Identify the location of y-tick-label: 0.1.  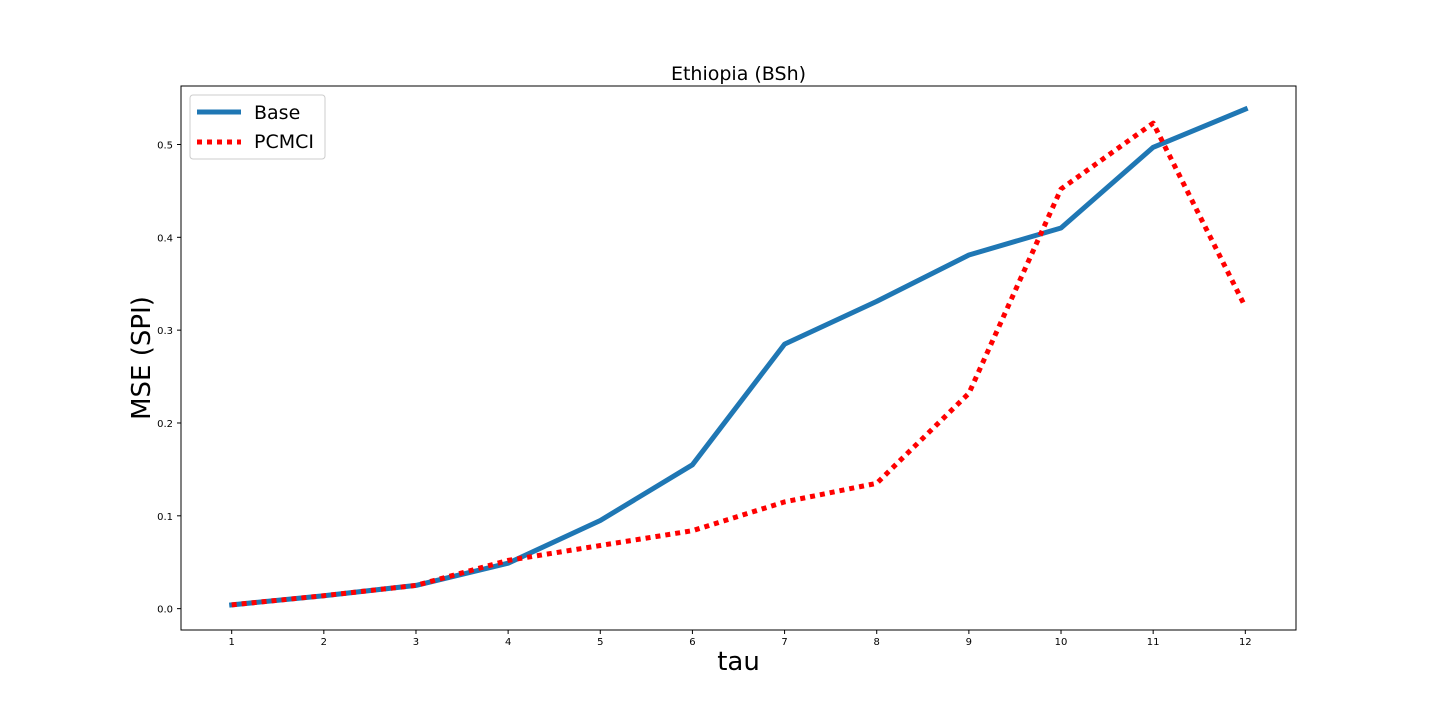
(165, 517).